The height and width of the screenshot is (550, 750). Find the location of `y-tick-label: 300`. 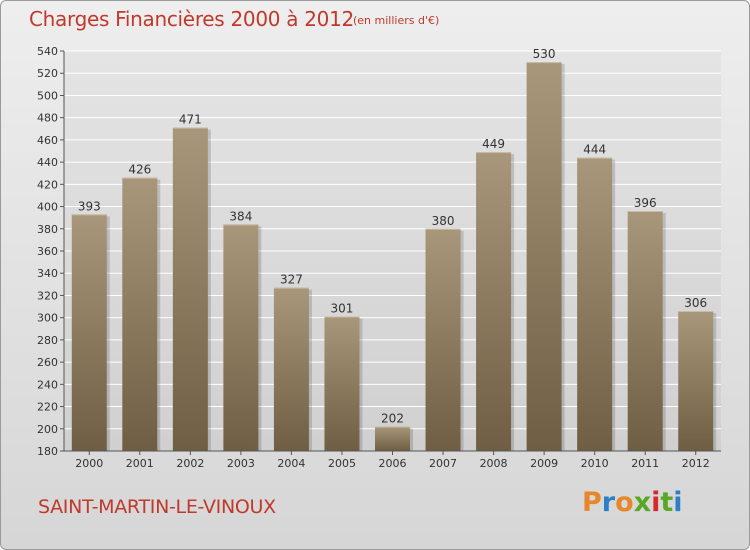

y-tick-label: 300 is located at coordinates (47, 318).